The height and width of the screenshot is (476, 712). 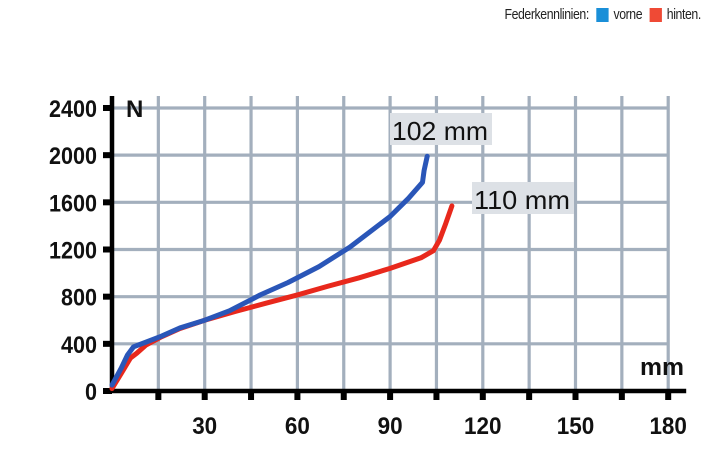 What do you see at coordinates (73, 203) in the screenshot?
I see `y-tick-label: 1600` at bounding box center [73, 203].